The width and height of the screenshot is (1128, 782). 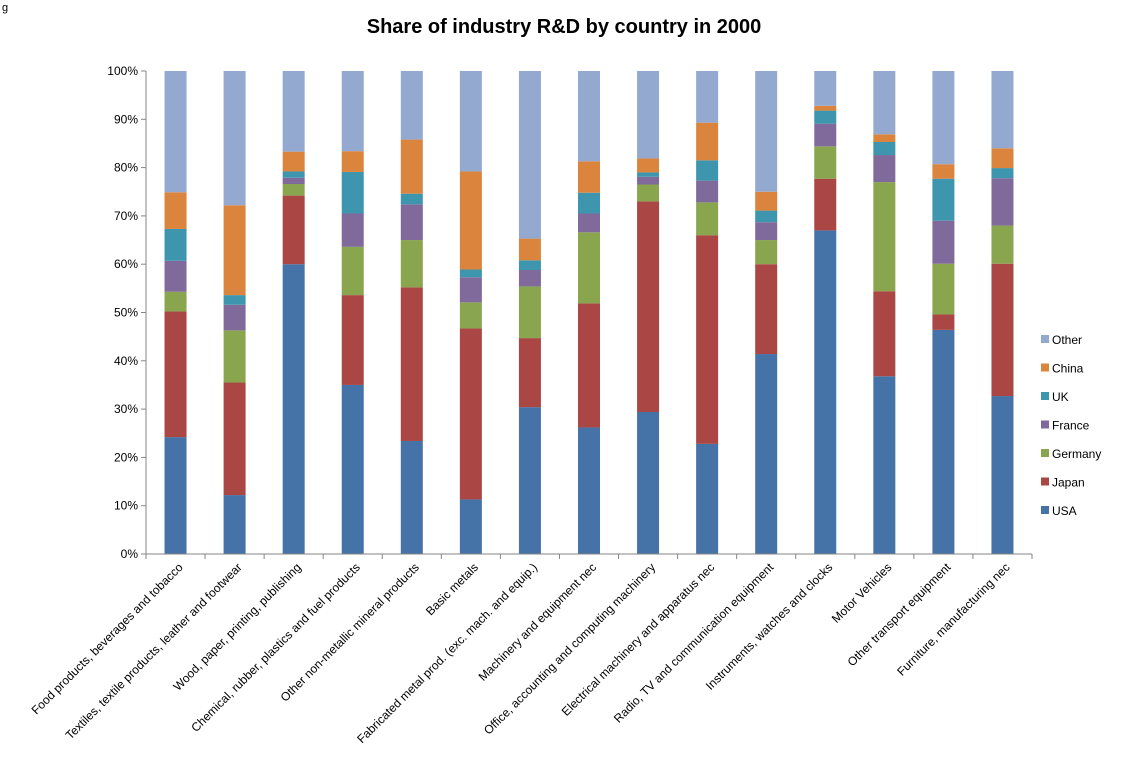 I want to click on x-tick-label: Other transport equipment, so click(x=899, y=614).